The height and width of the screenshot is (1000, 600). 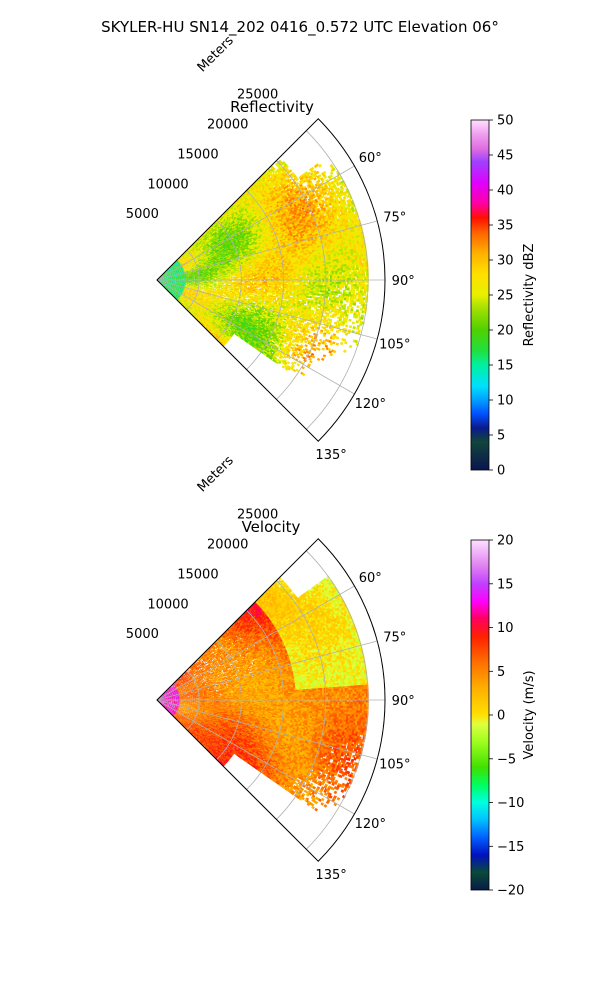 What do you see at coordinates (272, 107) in the screenshot?
I see `reflectivity-title: Reflectivity` at bounding box center [272, 107].